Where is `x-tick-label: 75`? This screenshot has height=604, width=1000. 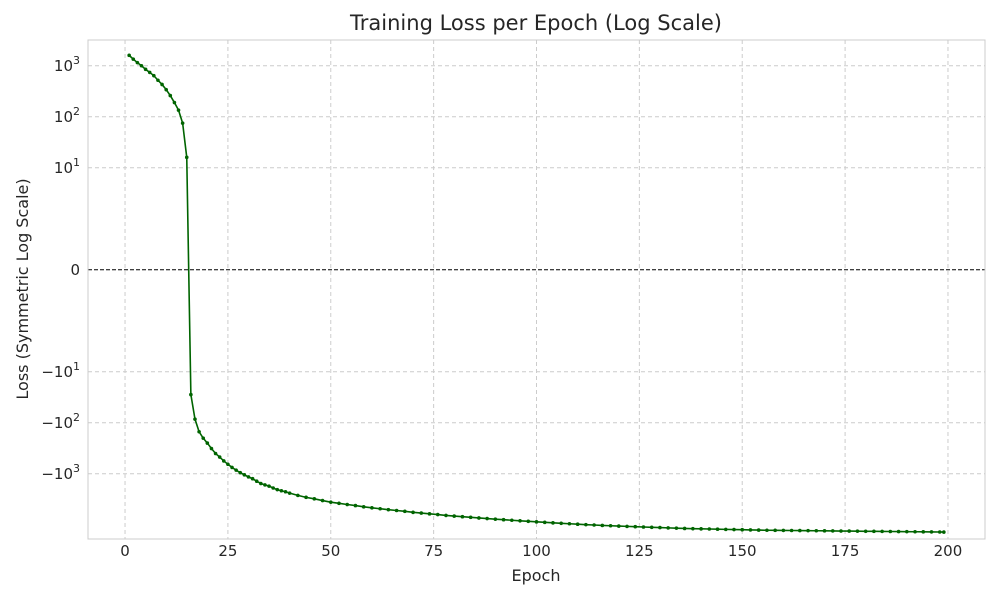
x-tick-label: 75 is located at coordinates (433, 551).